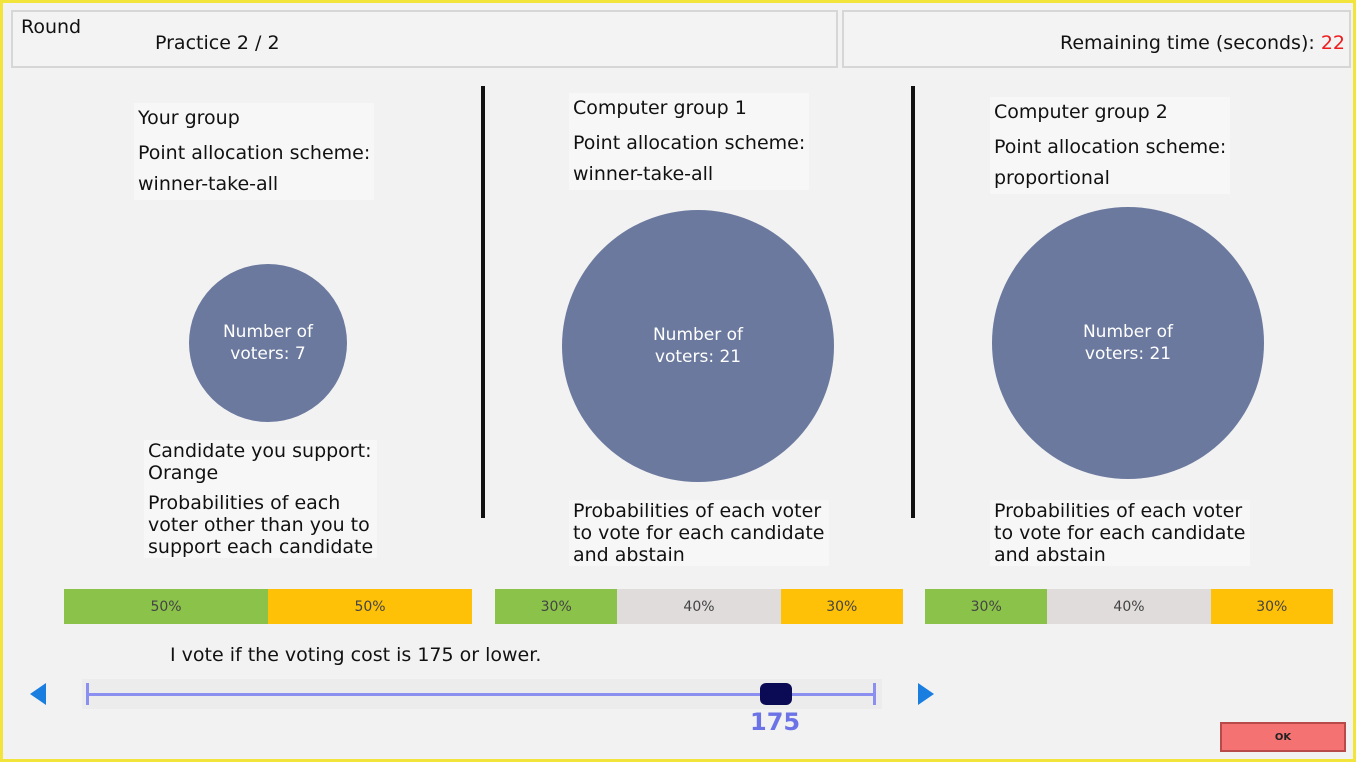 The width and height of the screenshot is (1356, 762). I want to click on group3-voter-circle: Number of voters: 21, so click(1128, 343).